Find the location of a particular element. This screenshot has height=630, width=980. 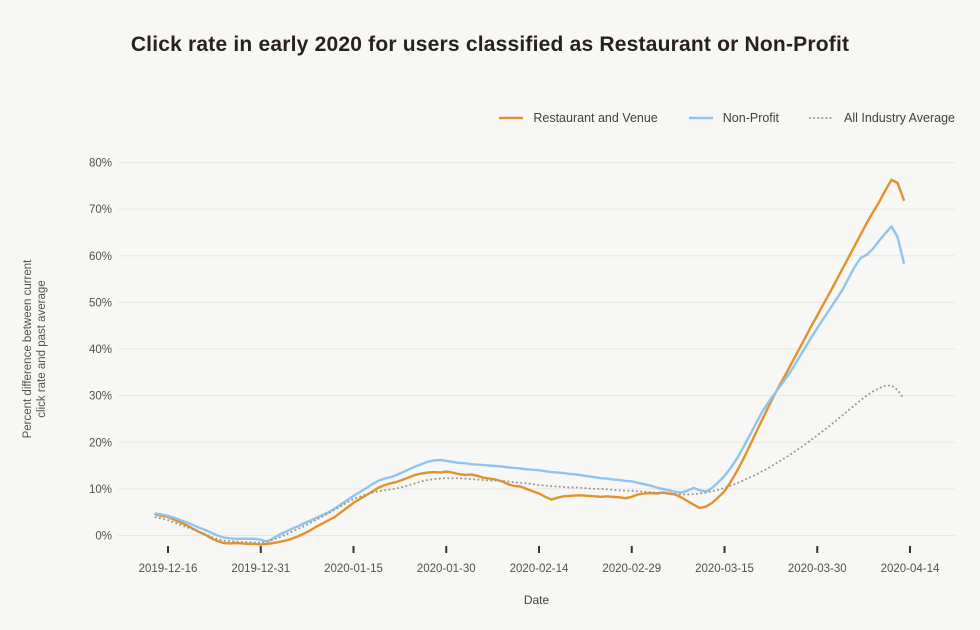

legend-item-non-profit: Non-Profit is located at coordinates (733, 118).